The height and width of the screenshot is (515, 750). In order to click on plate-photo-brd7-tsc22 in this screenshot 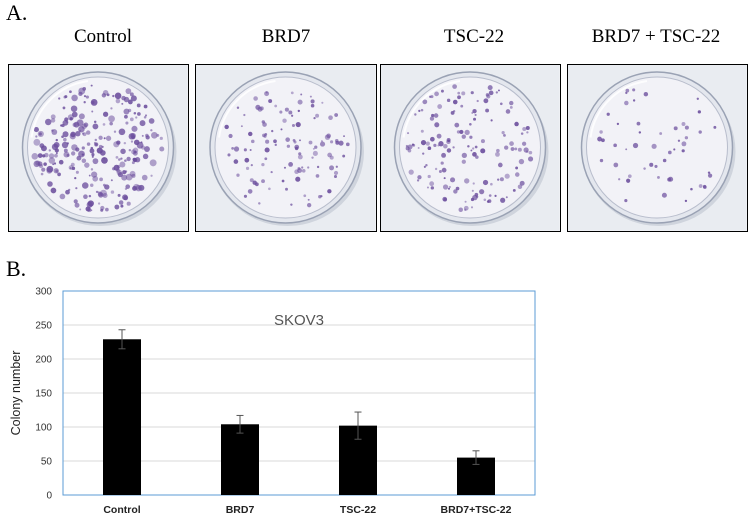, I will do `click(657, 148)`.